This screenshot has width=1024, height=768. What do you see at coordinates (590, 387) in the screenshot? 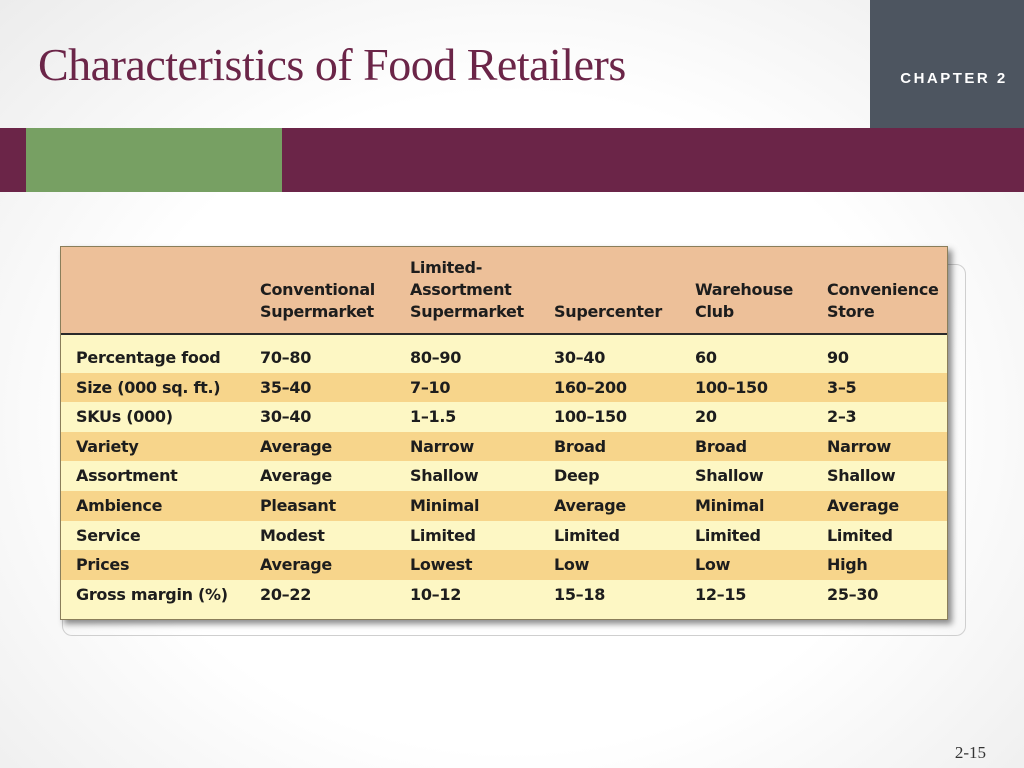
I see `table-cell: 160–200` at bounding box center [590, 387].